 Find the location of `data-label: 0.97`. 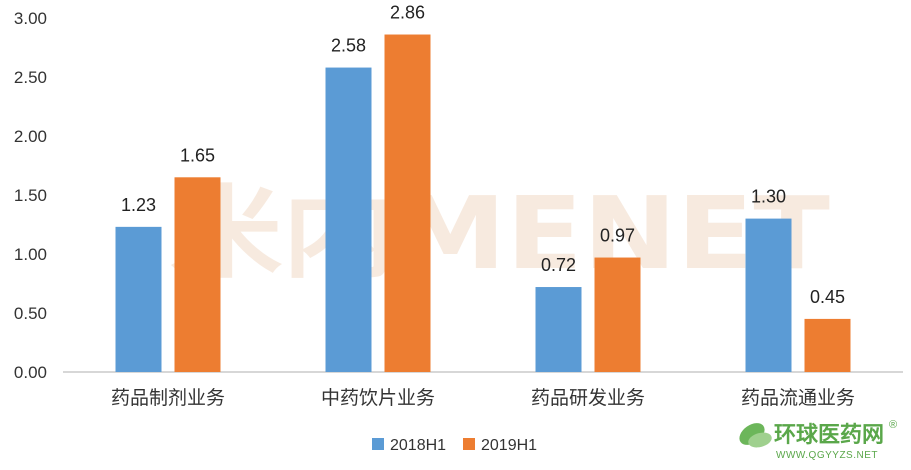

data-label: 0.97 is located at coordinates (617, 236).